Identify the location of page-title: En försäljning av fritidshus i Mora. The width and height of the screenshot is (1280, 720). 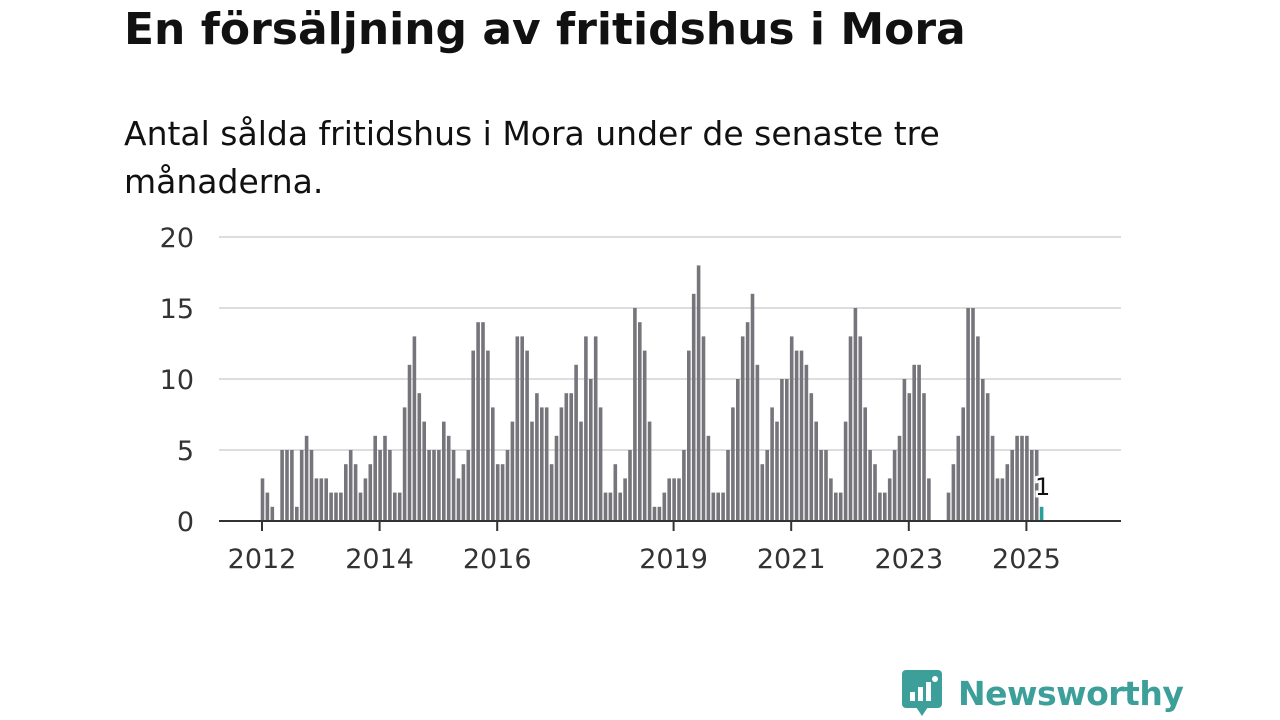
(545, 29).